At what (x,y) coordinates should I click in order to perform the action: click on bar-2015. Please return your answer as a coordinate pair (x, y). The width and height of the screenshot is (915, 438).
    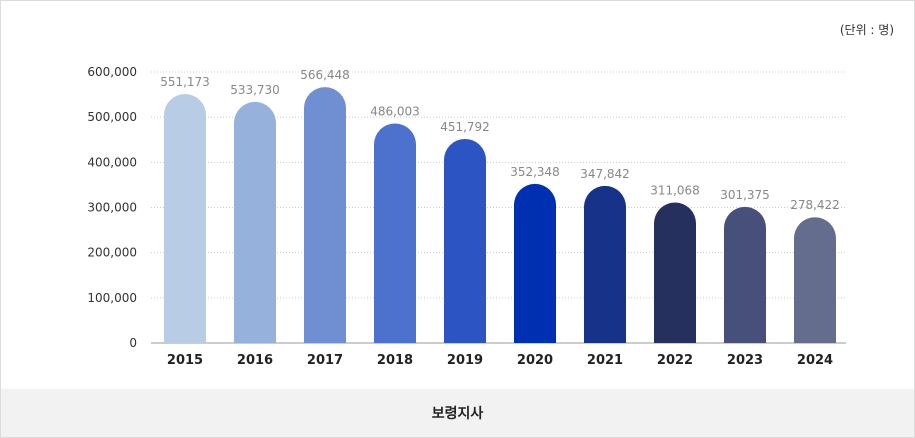
    Looking at the image, I should click on (185, 218).